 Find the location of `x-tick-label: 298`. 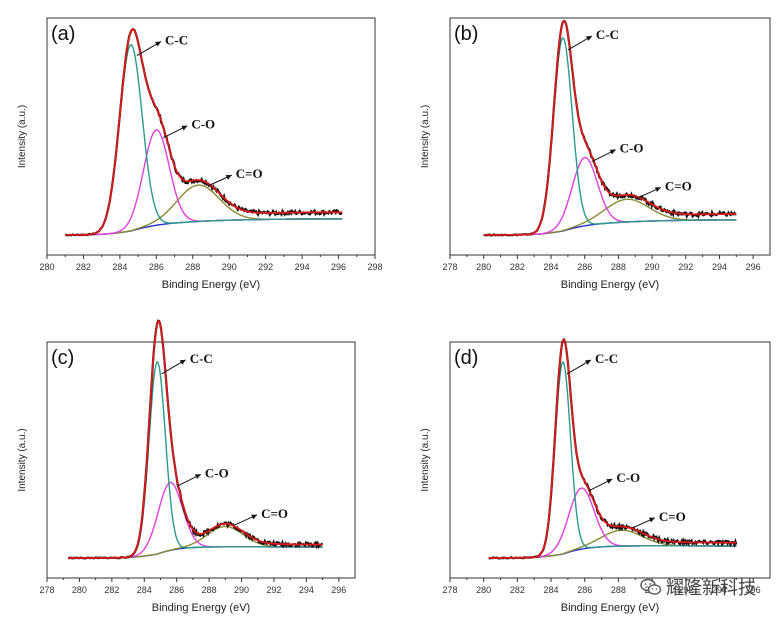

x-tick-label: 298 is located at coordinates (374, 267).